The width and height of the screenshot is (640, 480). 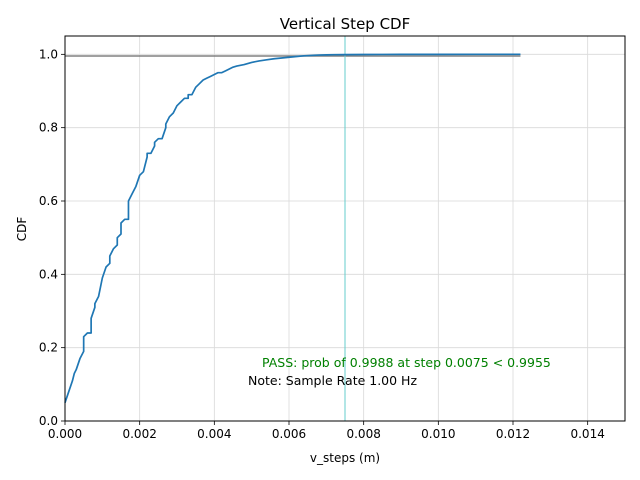 What do you see at coordinates (345, 24) in the screenshot?
I see `chart-title: Vertical Step CDF` at bounding box center [345, 24].